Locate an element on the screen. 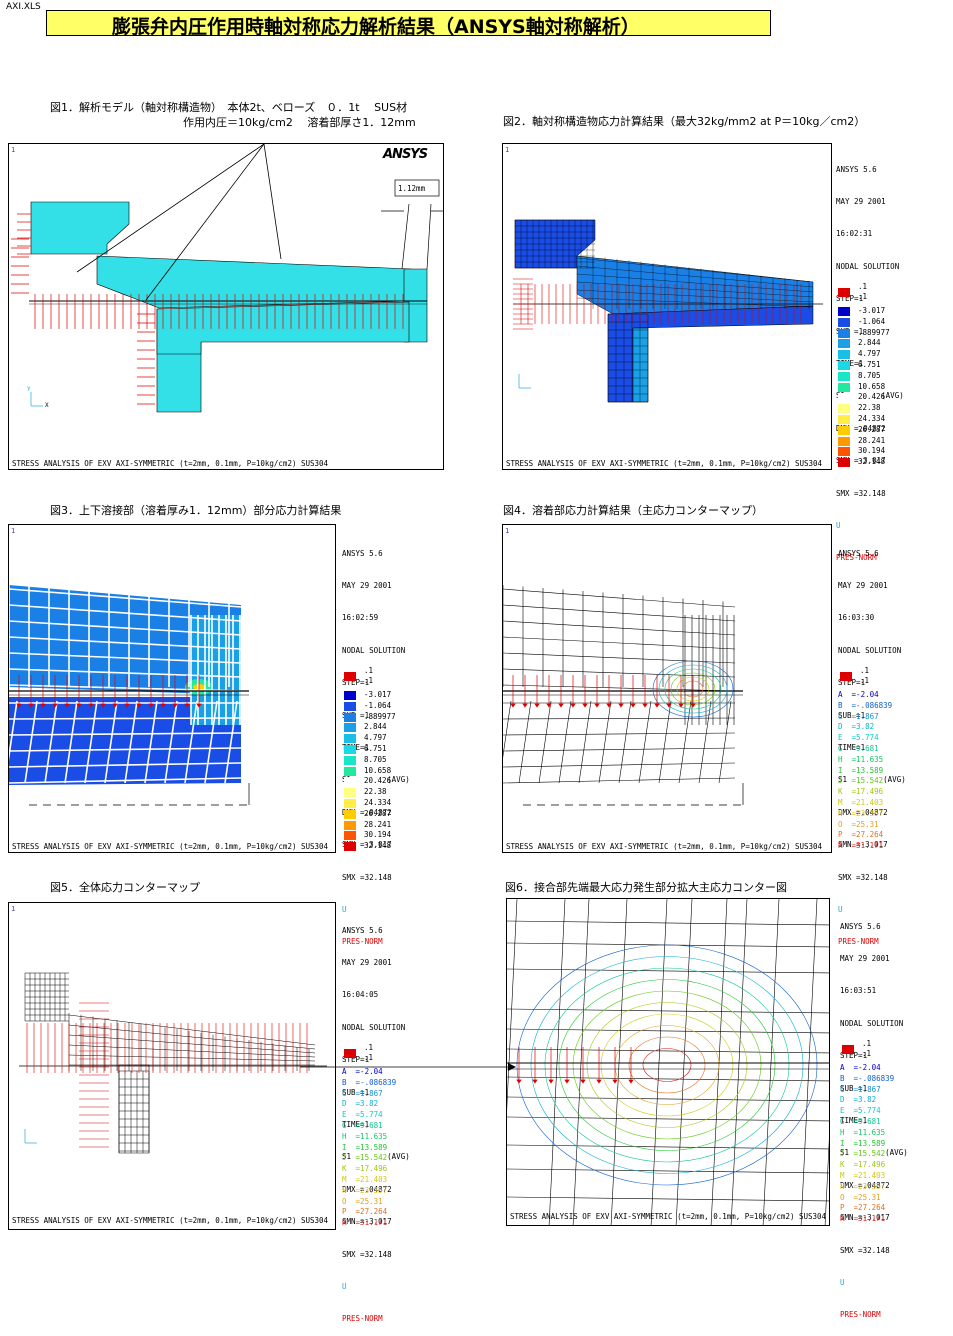 The image size is (953, 1336). legend-time: 16:02:59 is located at coordinates (360, 618).